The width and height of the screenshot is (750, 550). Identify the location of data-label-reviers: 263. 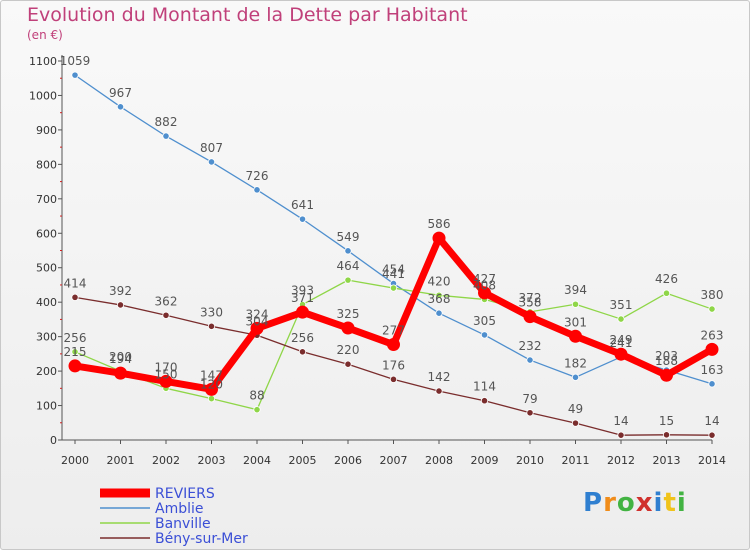
(712, 335).